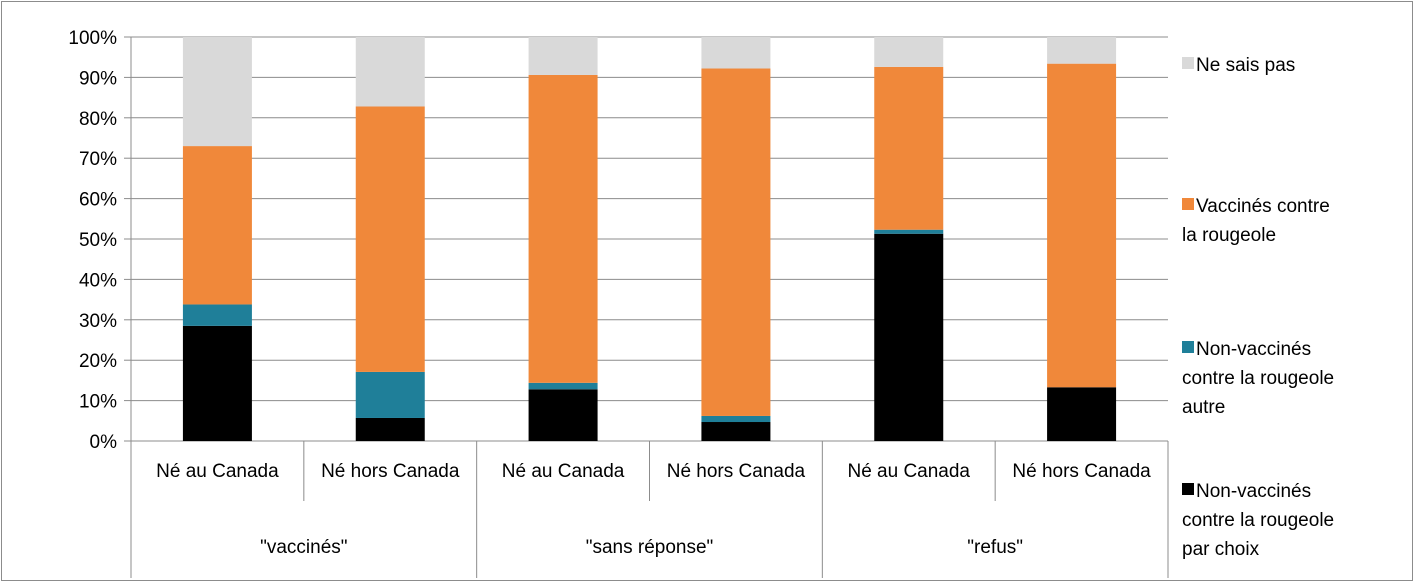 This screenshot has width=1416, height=584. I want to click on y-tick-label: 80%, so click(98, 119).